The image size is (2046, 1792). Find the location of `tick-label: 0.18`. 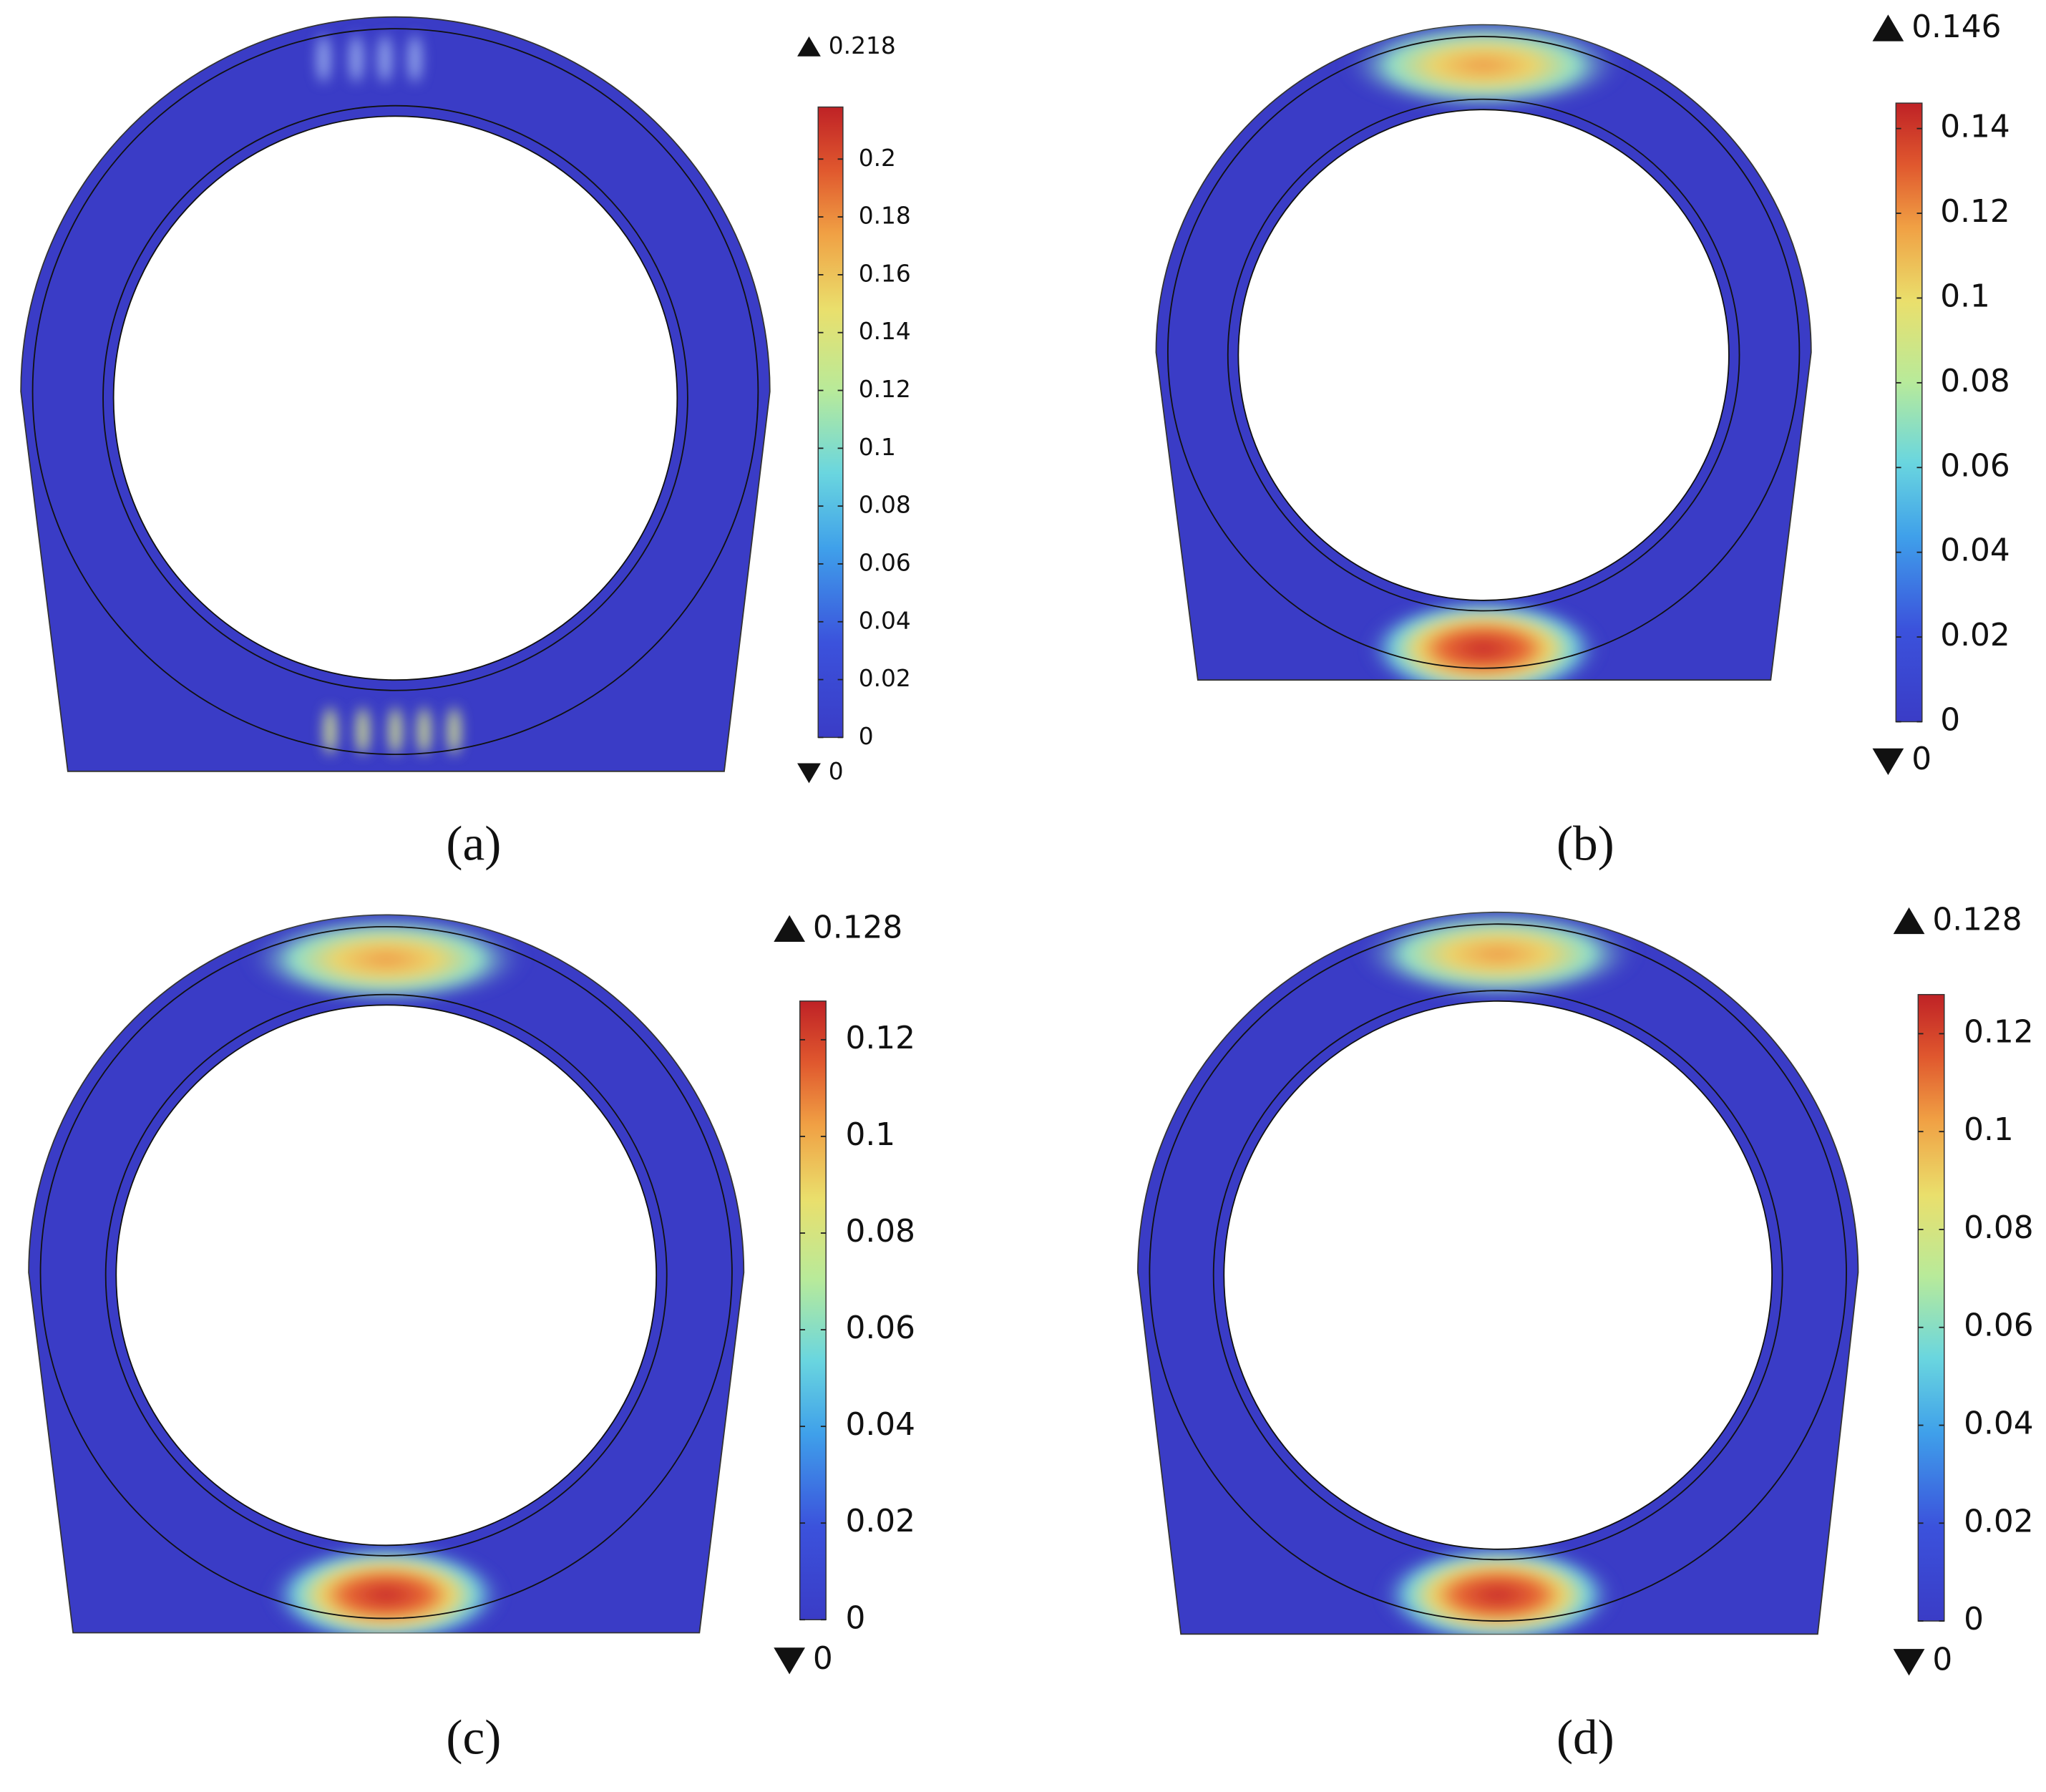

tick-label: 0.18 is located at coordinates (885, 216).